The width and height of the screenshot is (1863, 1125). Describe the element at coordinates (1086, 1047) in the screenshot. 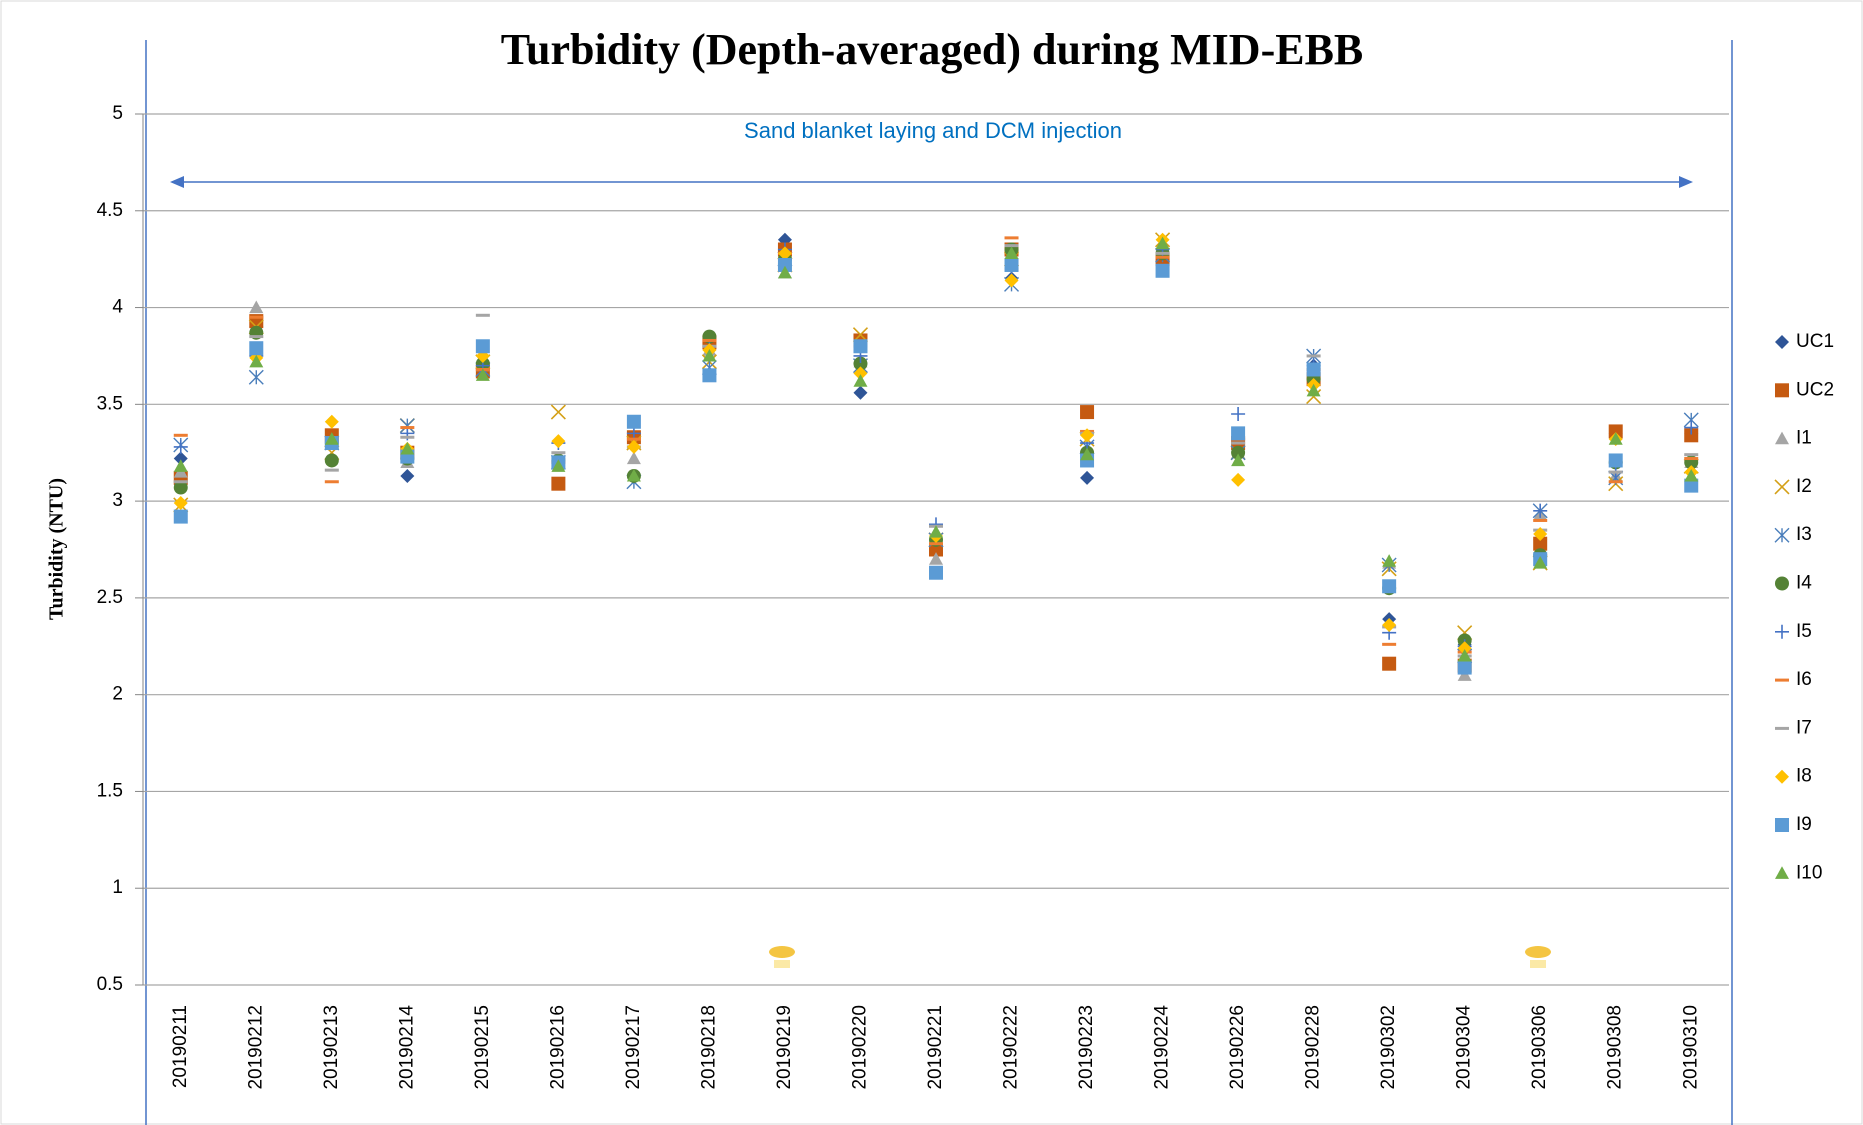

I see `x-tick-label: 20190223` at that location.